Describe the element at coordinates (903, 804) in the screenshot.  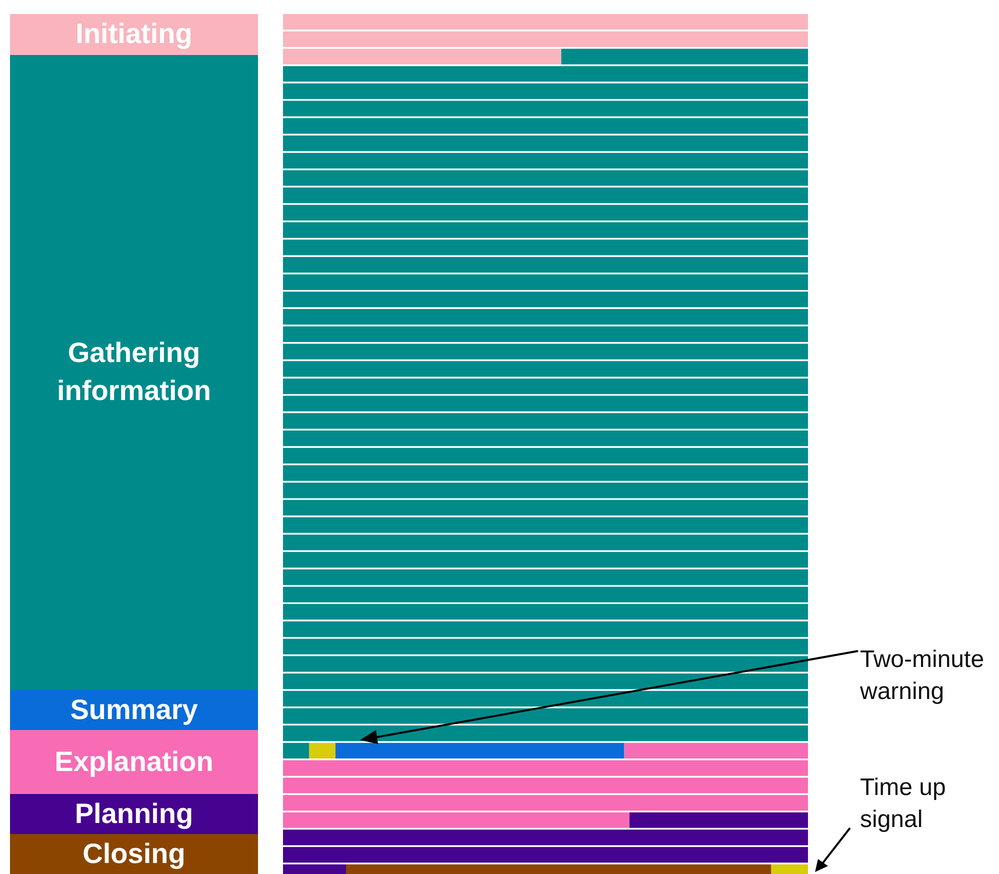
I see `text: Time up signal` at that location.